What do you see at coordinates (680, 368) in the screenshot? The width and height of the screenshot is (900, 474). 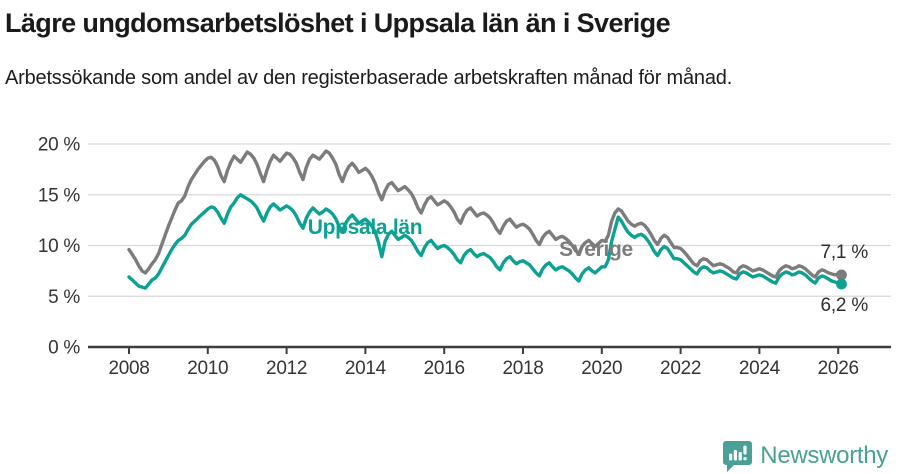 I see `x-tick-label: 2022` at bounding box center [680, 368].